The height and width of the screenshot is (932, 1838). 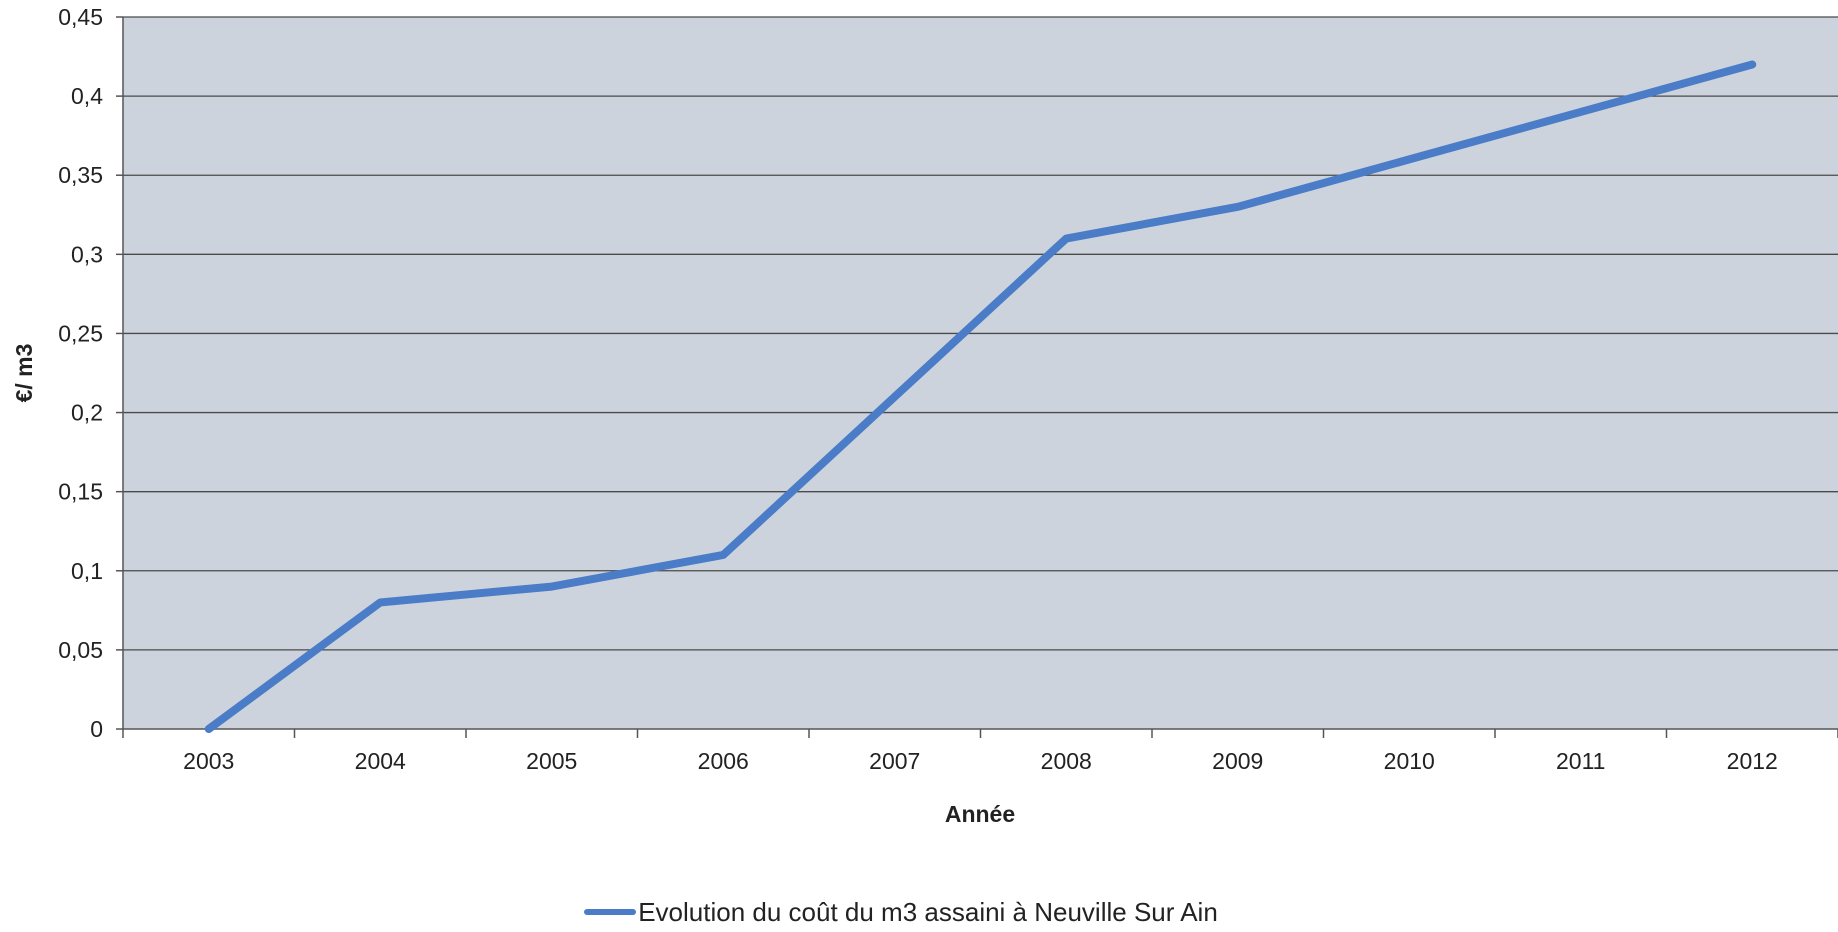 I want to click on x-tick-label: 2004, so click(x=380, y=761).